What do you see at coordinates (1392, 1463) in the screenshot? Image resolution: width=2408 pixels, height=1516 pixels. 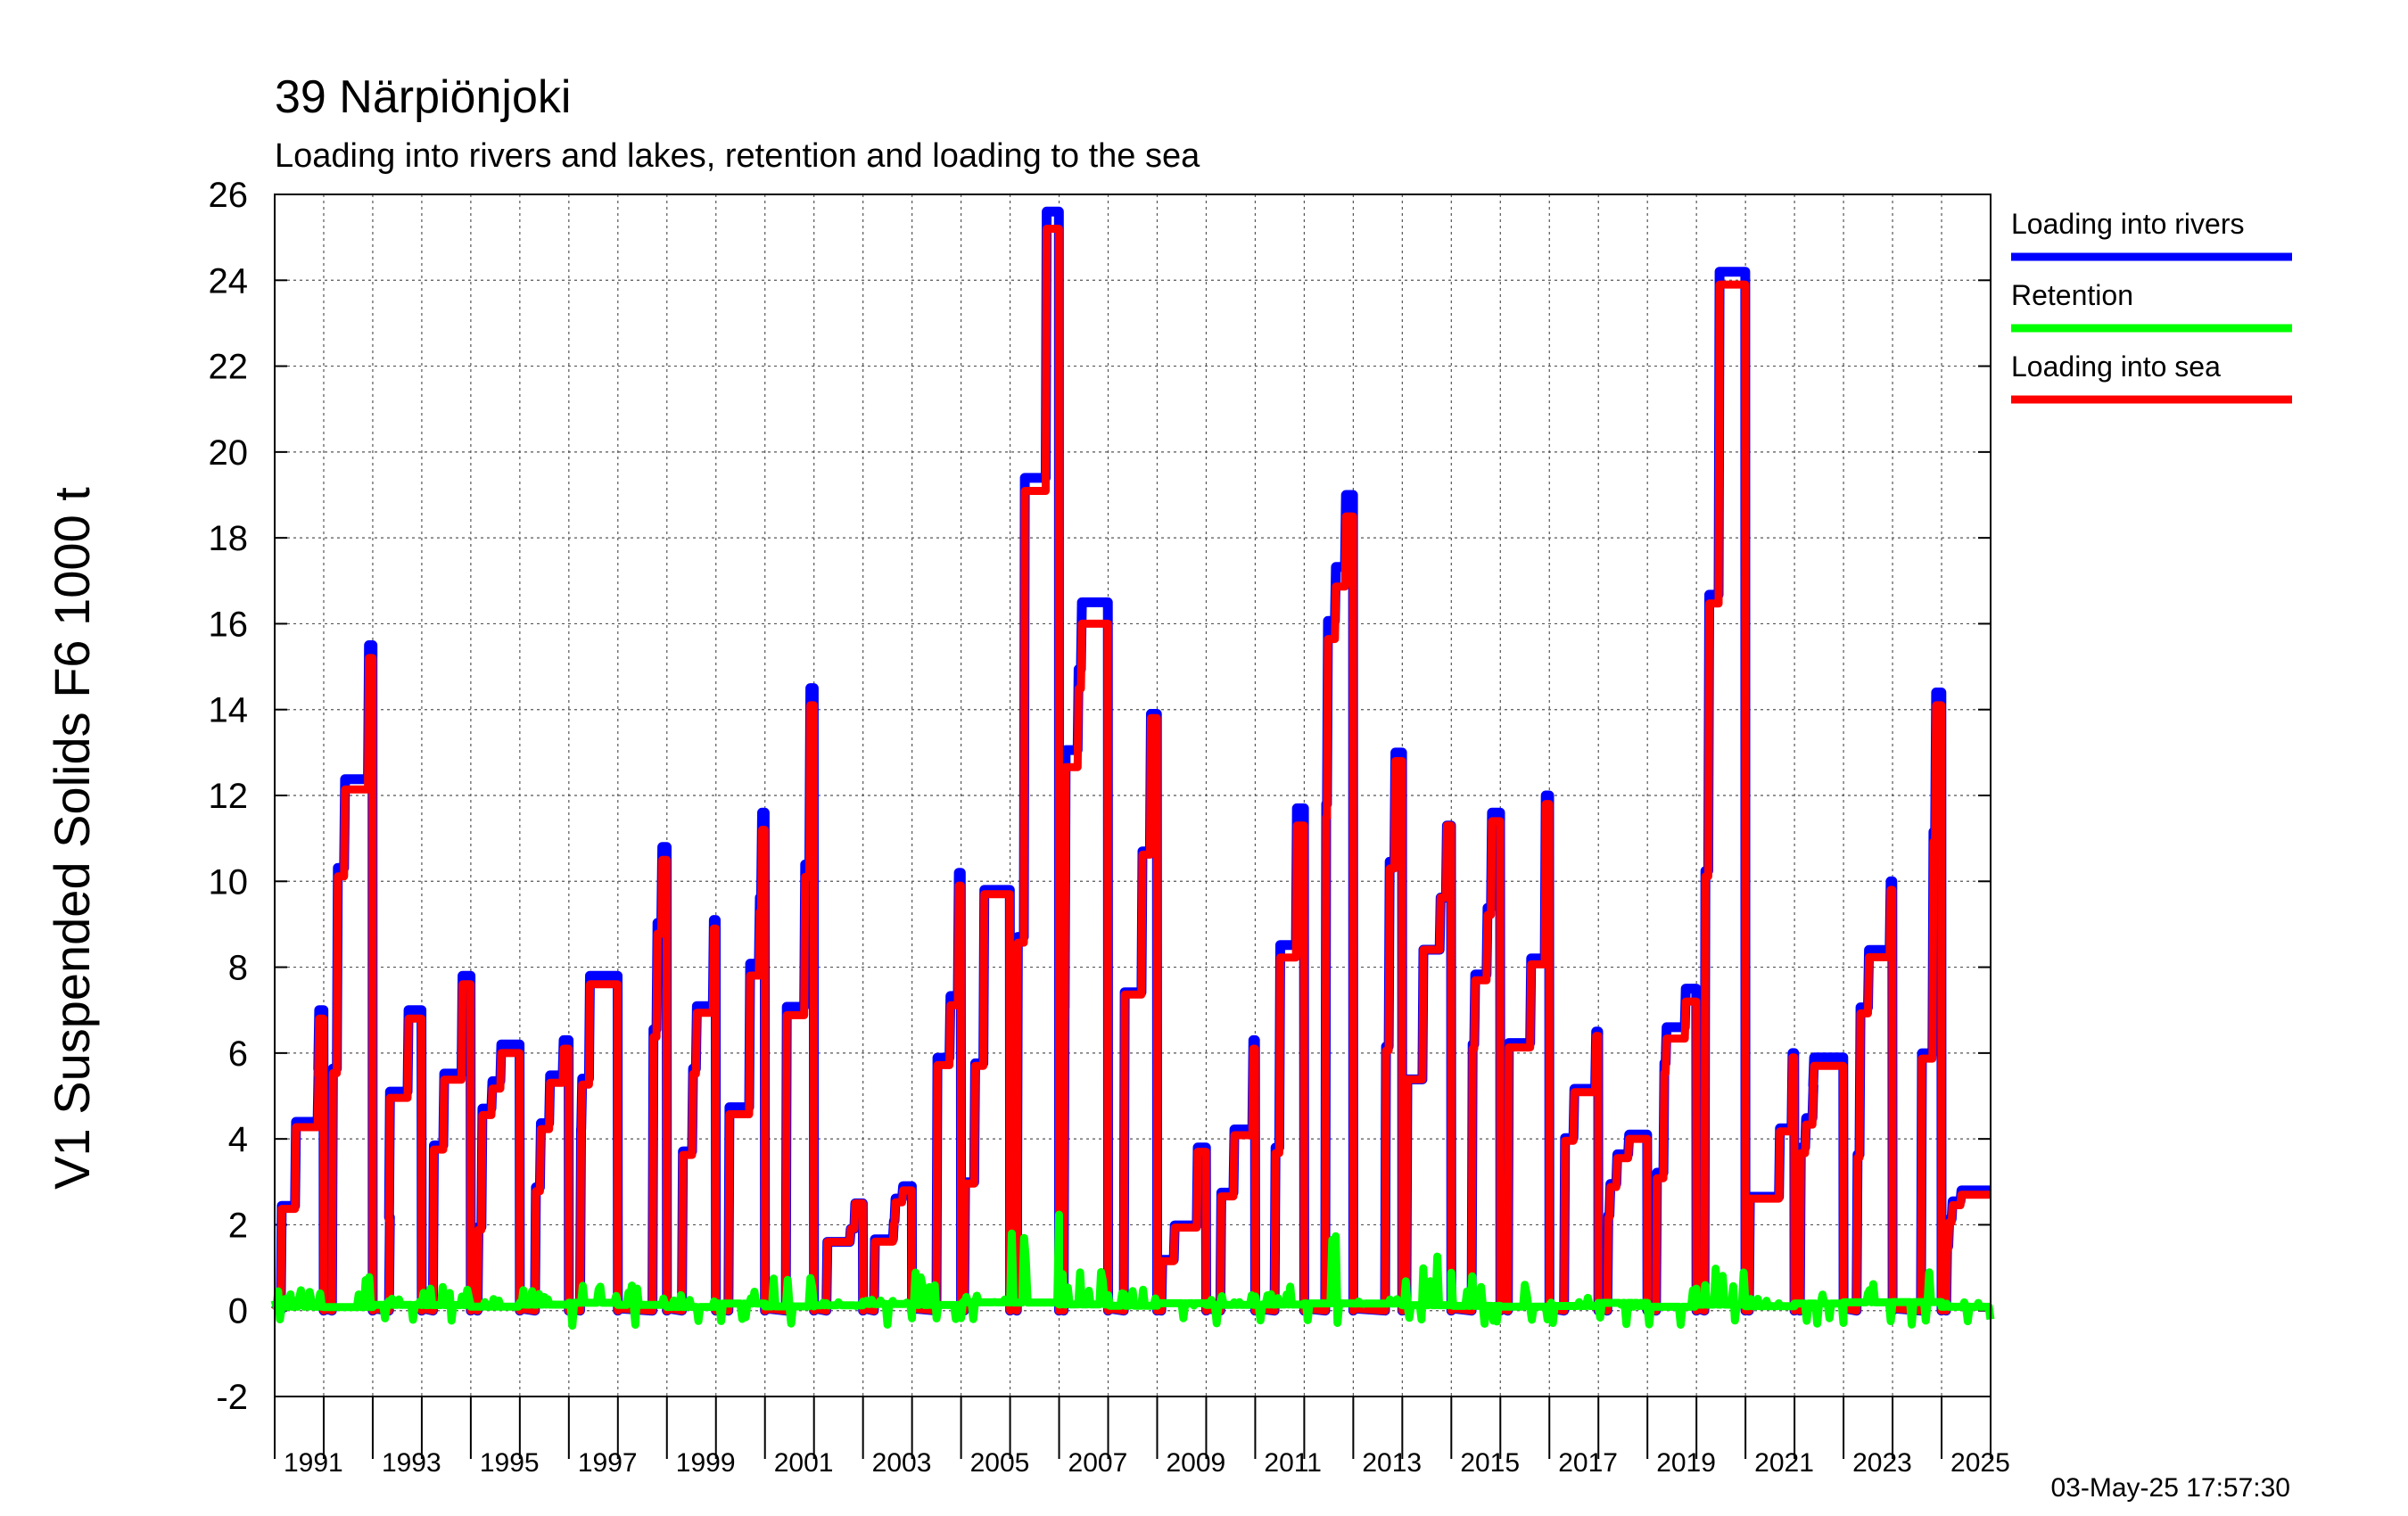 I see `x-tick-label: 2013` at bounding box center [1392, 1463].